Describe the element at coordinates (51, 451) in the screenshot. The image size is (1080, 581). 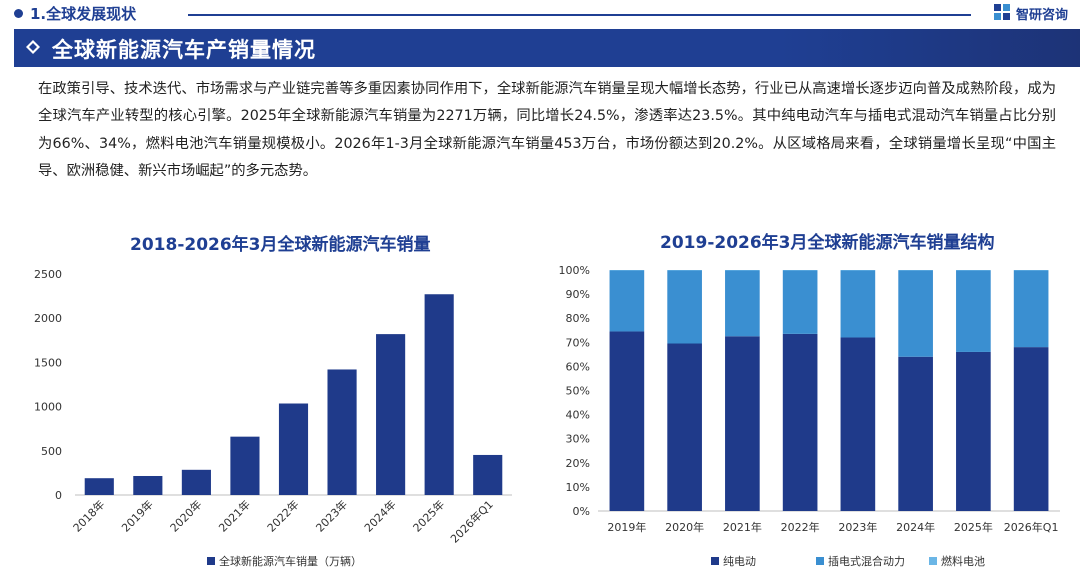
I see `y-tick-label: 500` at that location.